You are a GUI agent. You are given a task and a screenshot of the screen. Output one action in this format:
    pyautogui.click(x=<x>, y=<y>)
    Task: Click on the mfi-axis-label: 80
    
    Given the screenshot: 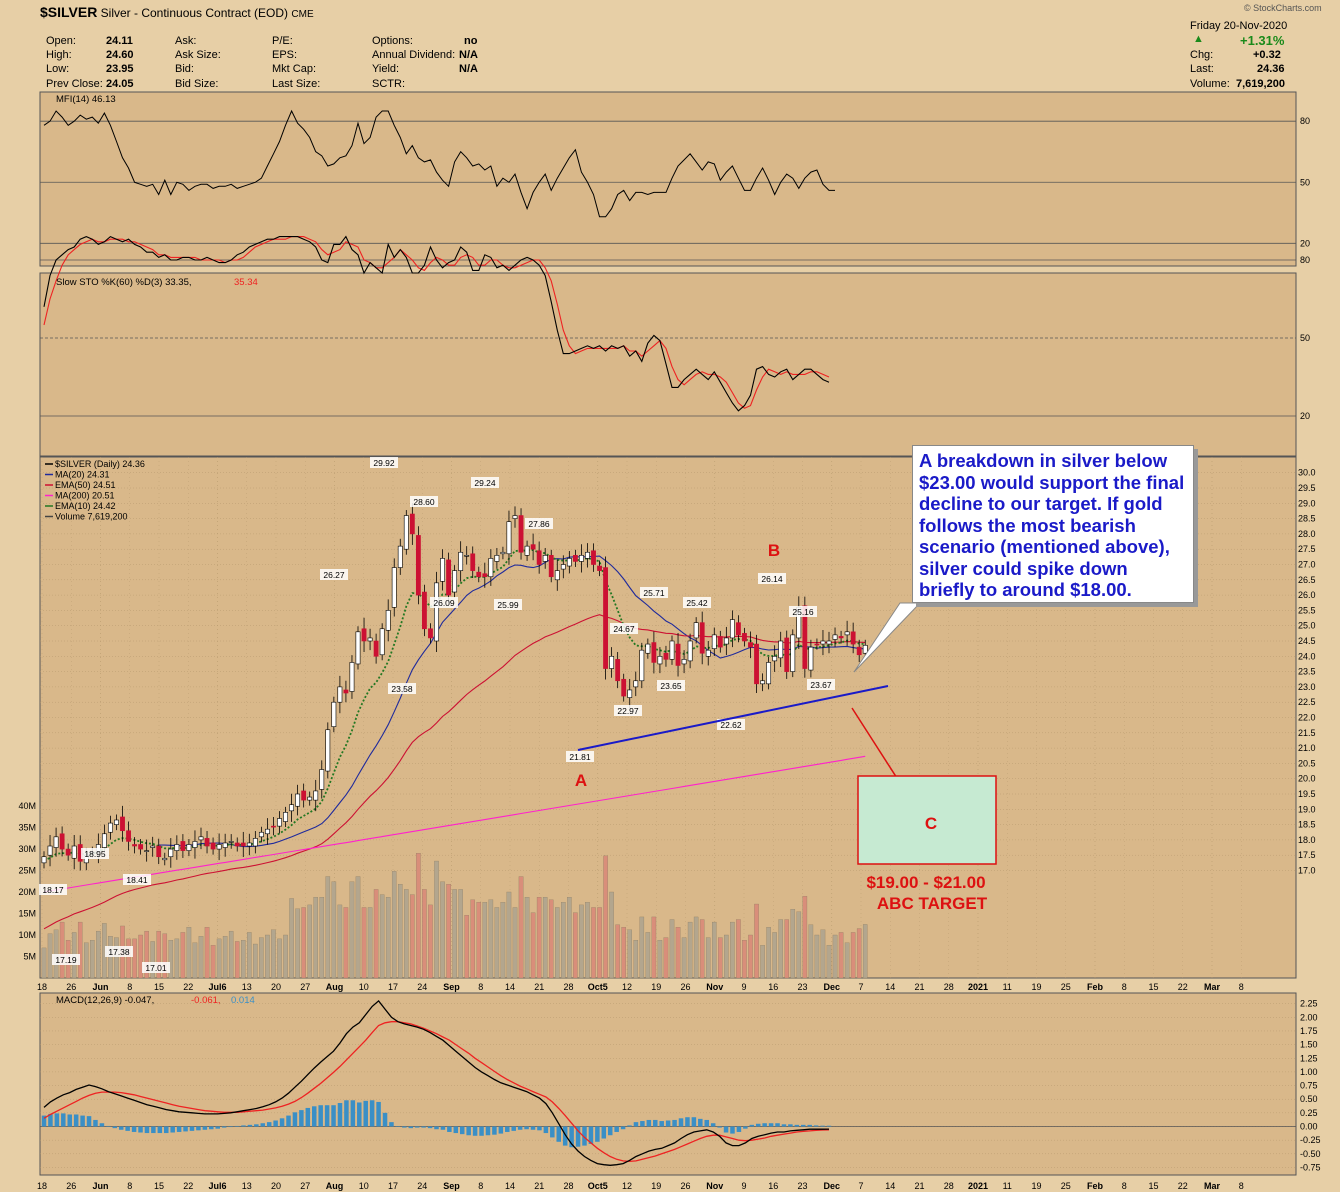 What is the action you would take?
    pyautogui.click(x=1305, y=121)
    